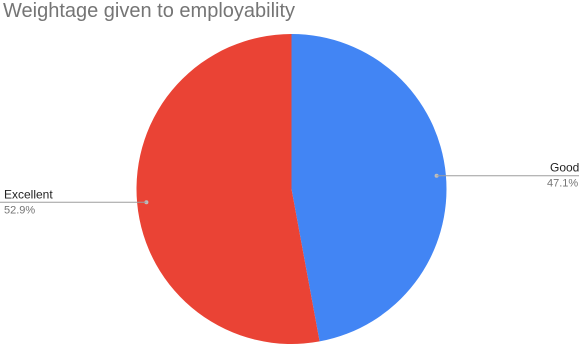  Describe the element at coordinates (19, 210) in the screenshot. I see `slice-percent-excellent: 52.9%` at that location.